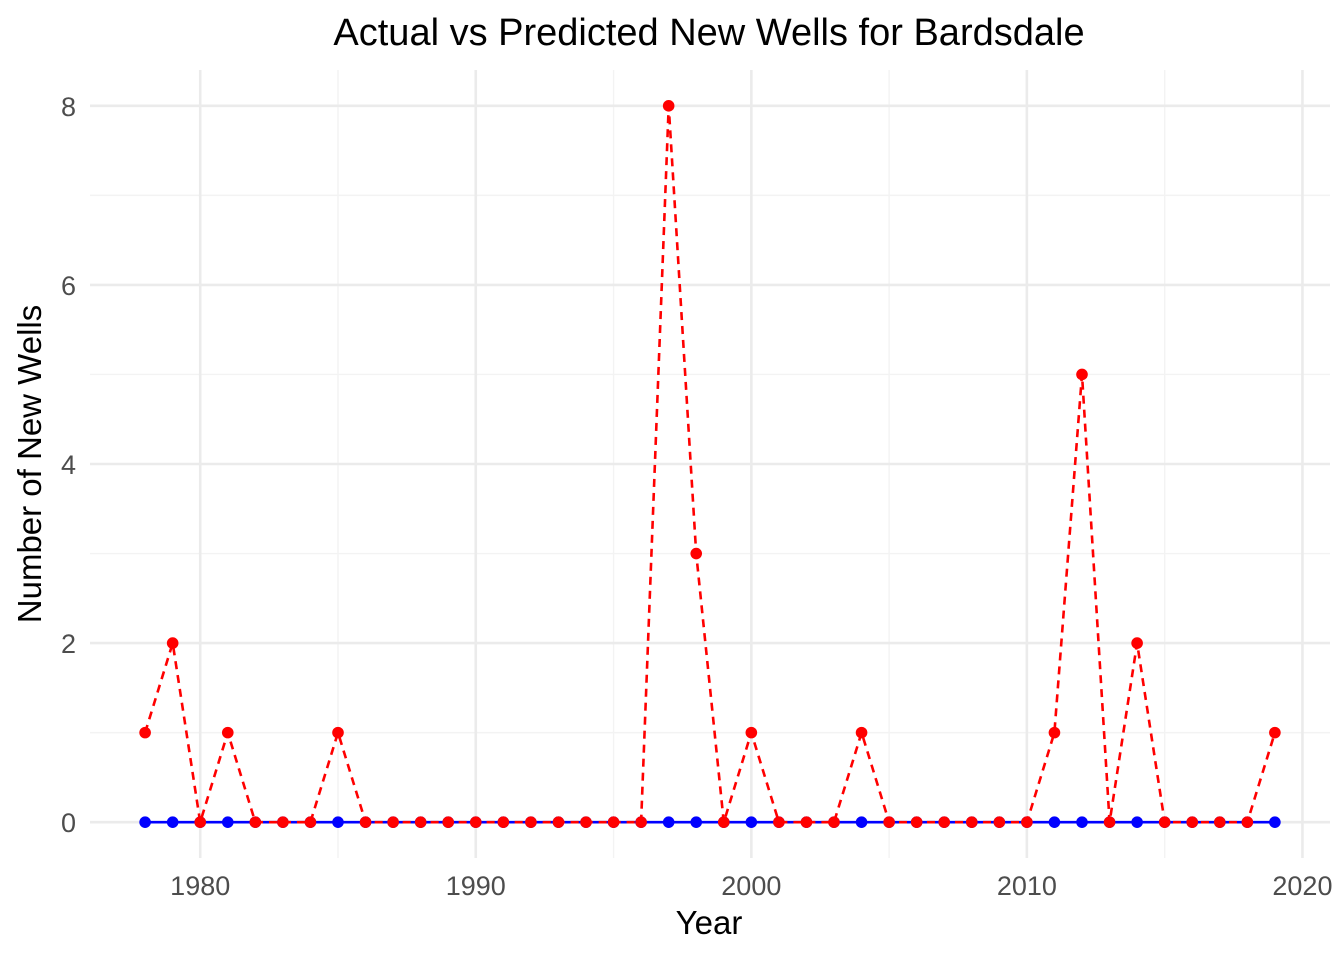 The width and height of the screenshot is (1344, 960). I want to click on x-axis-title: Year, so click(709, 922).